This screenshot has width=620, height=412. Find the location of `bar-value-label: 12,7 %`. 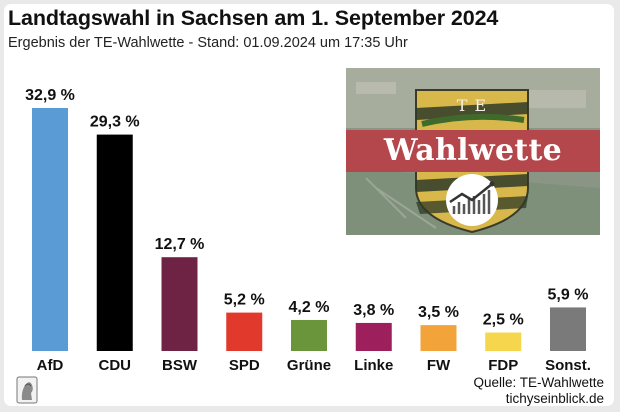

bar-value-label: 12,7 % is located at coordinates (180, 244).